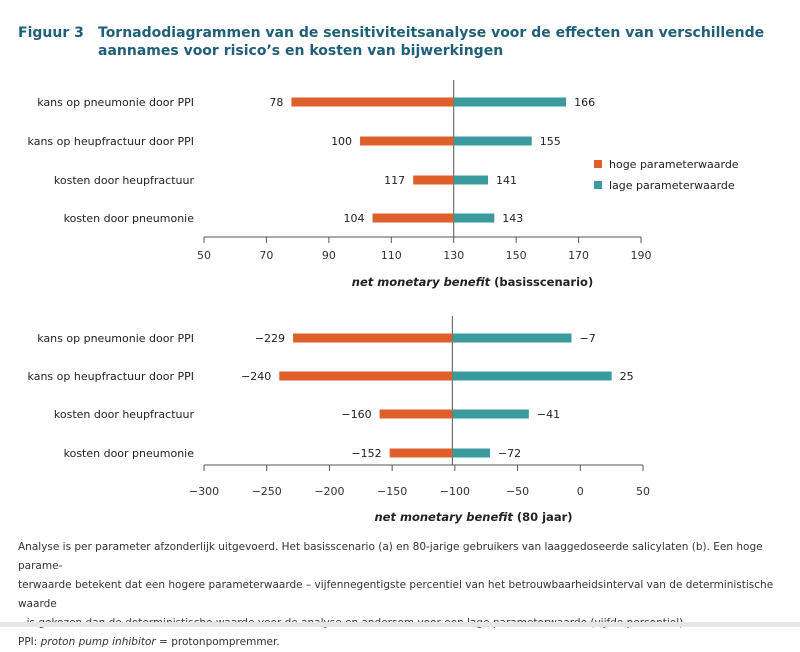 The height and width of the screenshot is (652, 800). I want to click on footnote-ppi-suffix: = protonpompremmer., so click(217, 642).